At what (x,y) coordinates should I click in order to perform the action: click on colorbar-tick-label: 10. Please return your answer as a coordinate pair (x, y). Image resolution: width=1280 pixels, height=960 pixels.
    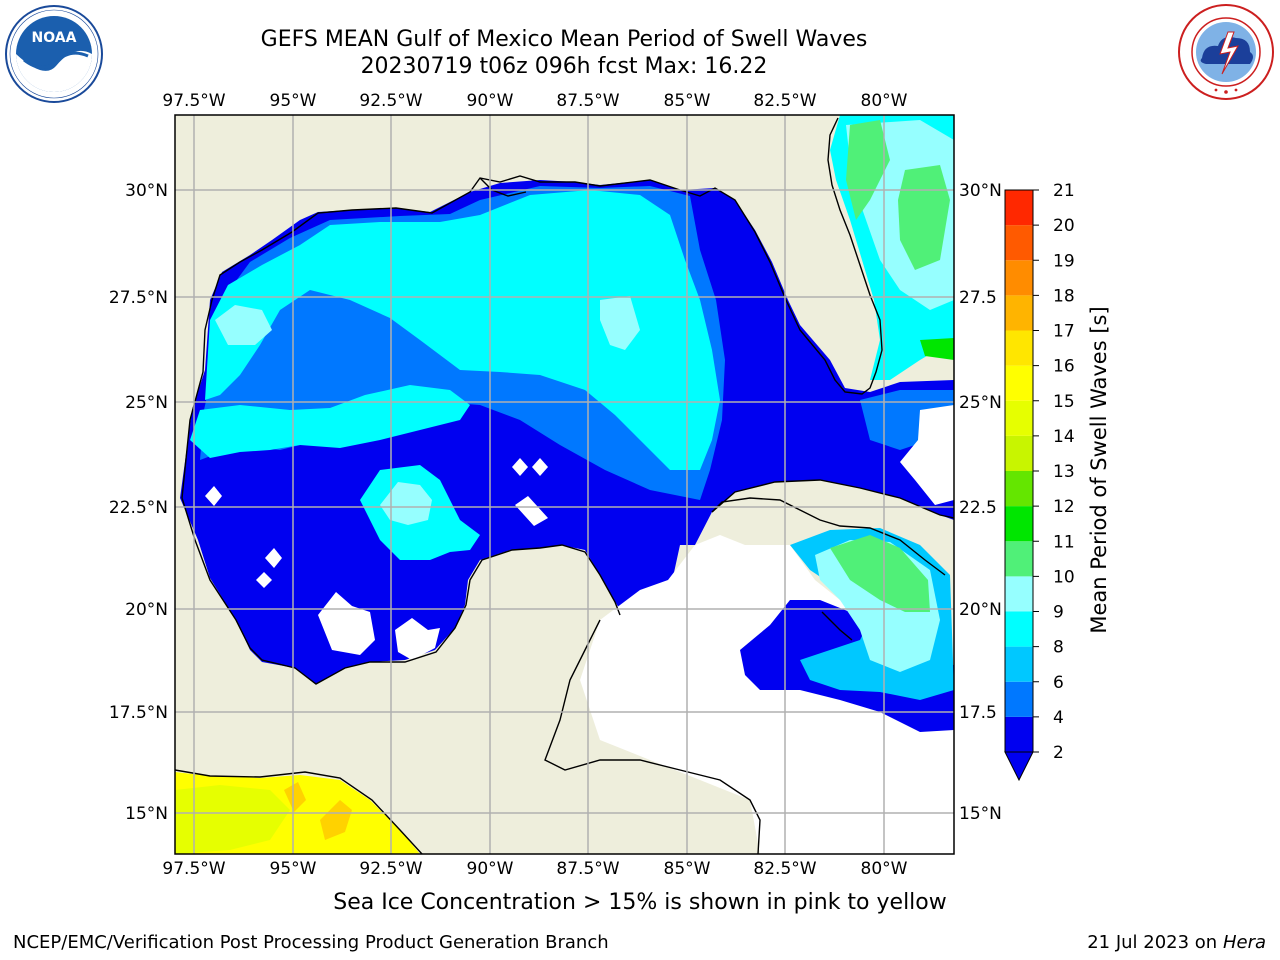
    Looking at the image, I should click on (1064, 577).